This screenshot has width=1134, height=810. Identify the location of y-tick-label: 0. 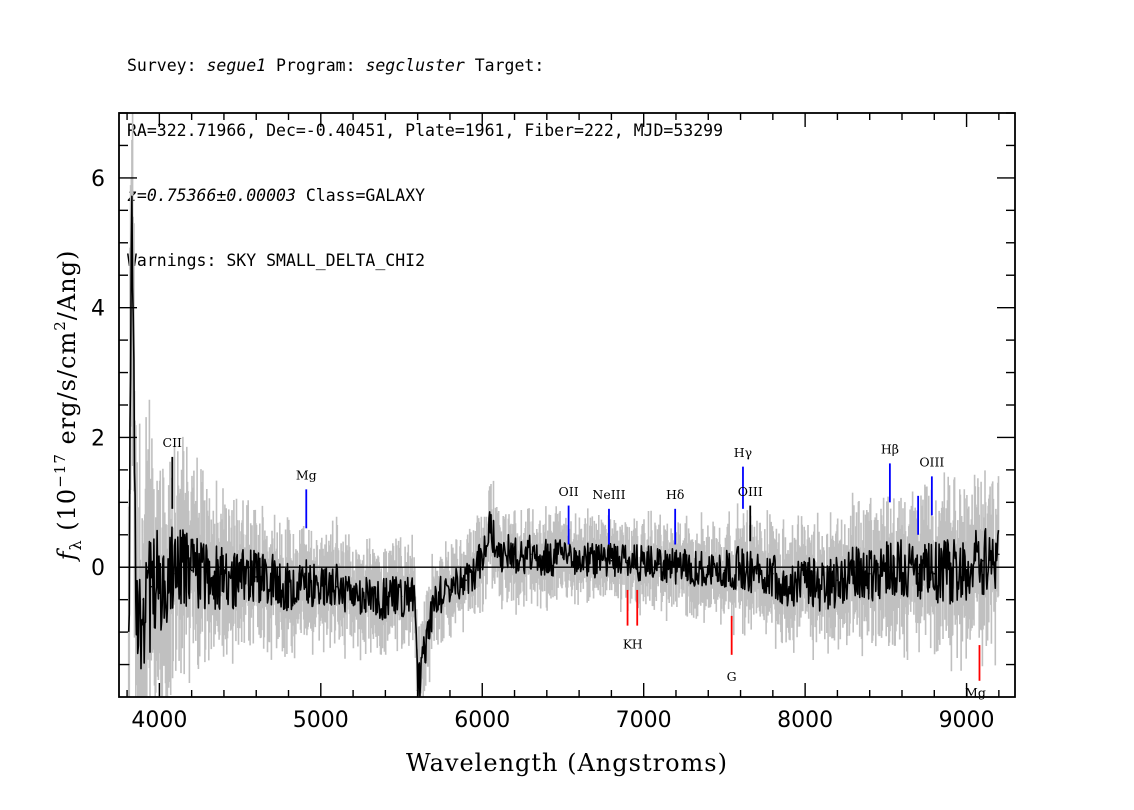
(98, 568).